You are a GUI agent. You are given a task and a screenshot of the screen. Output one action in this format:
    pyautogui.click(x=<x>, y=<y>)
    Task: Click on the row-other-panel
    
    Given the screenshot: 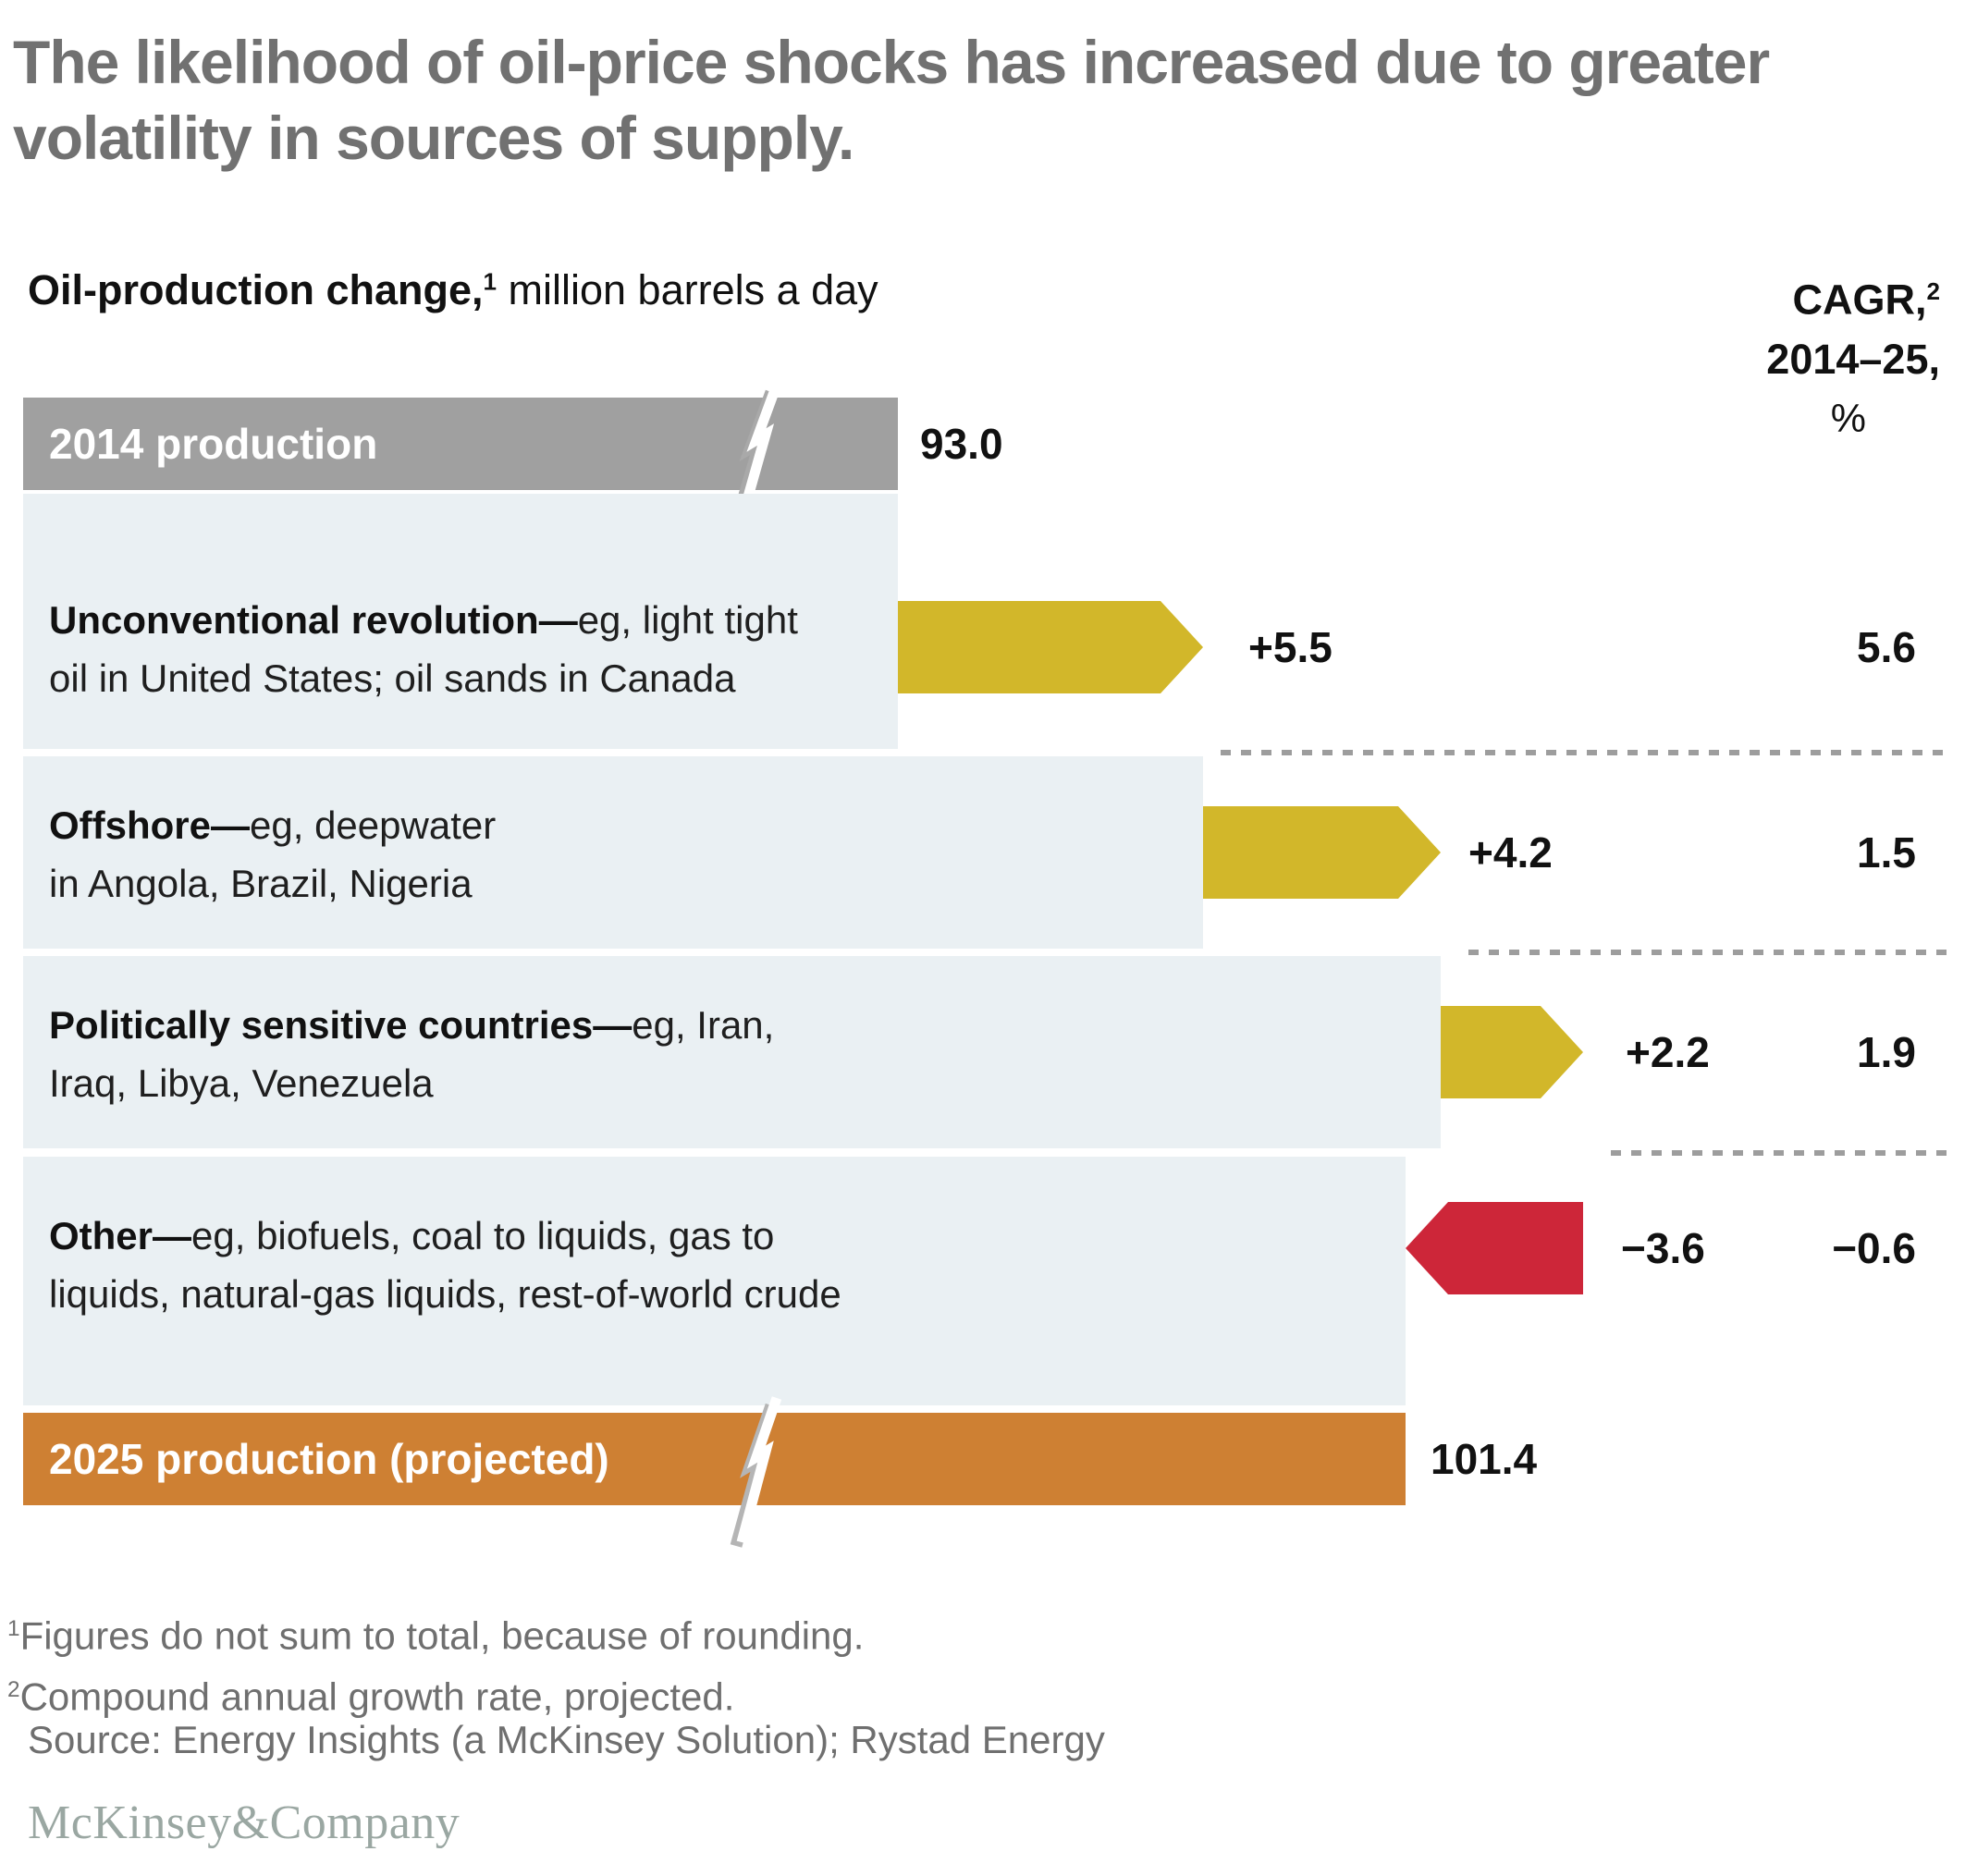 What is the action you would take?
    pyautogui.click(x=714, y=1281)
    